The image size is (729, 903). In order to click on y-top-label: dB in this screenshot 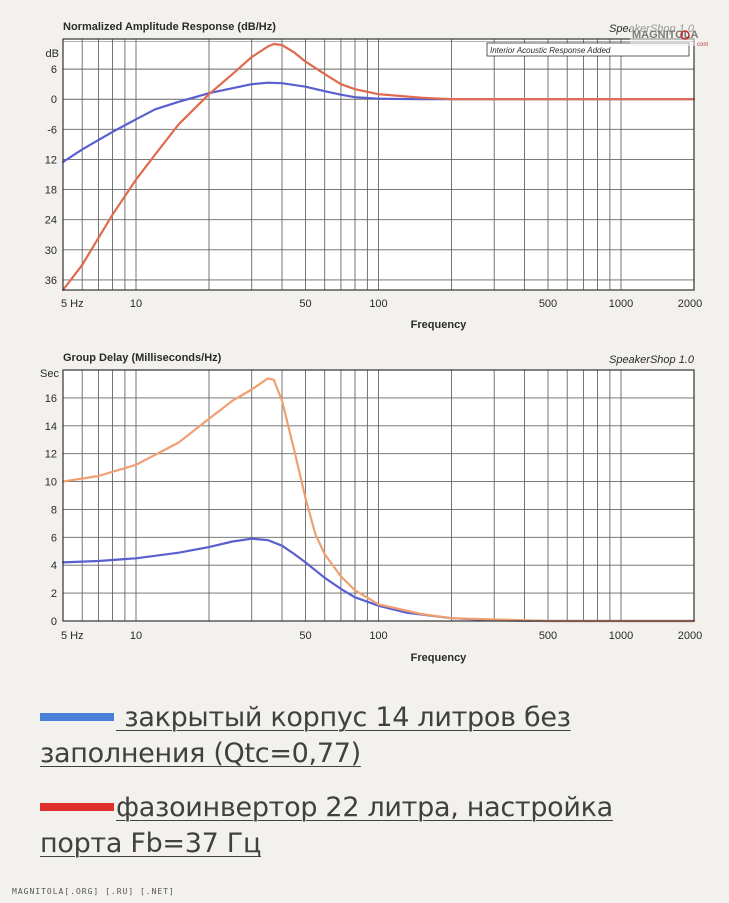, I will do `click(52, 54)`.